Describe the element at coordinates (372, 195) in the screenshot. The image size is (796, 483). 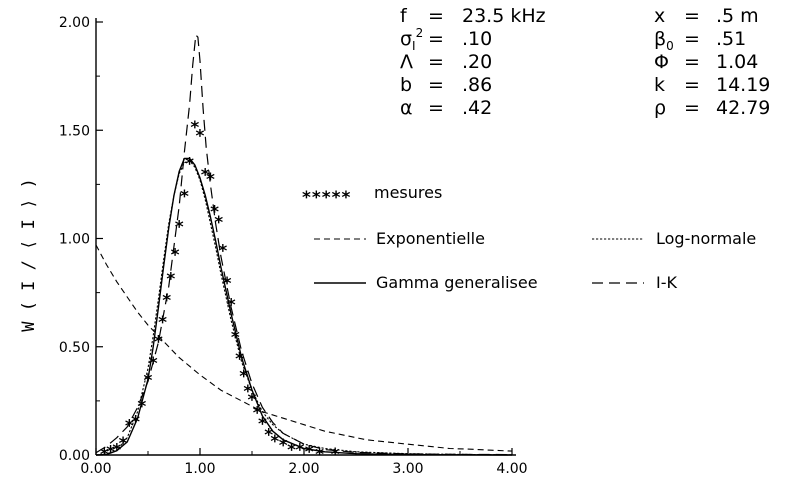
I see `legend-entry: ***** mesures` at that location.